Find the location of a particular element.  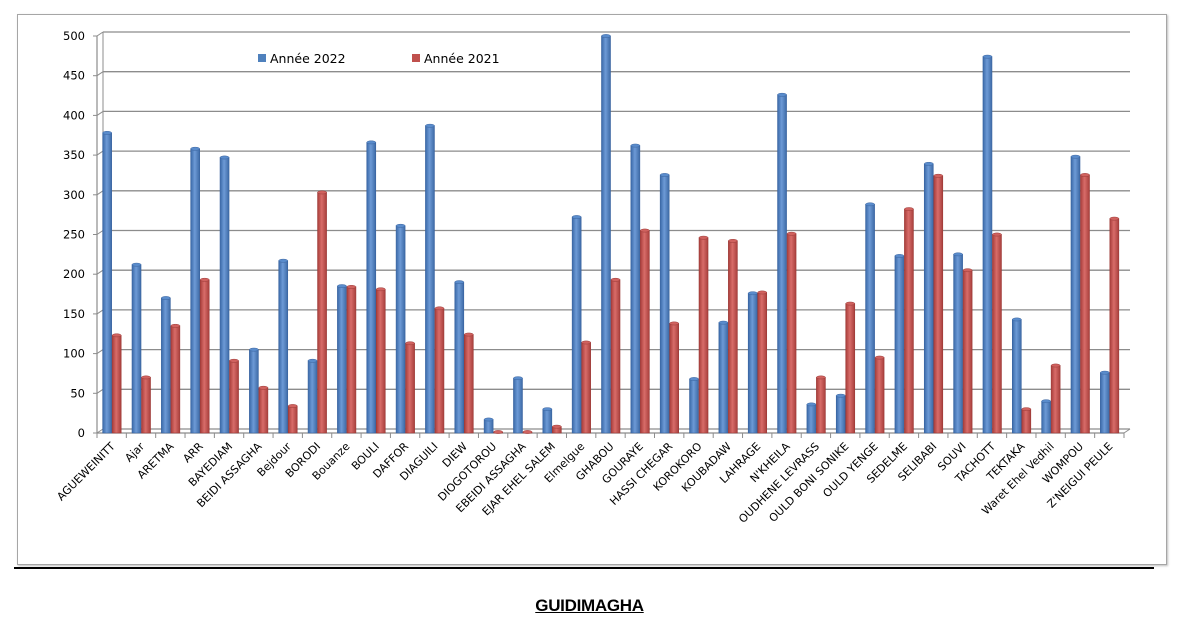

legend: Année 2022 Année 2021 is located at coordinates (379, 58).